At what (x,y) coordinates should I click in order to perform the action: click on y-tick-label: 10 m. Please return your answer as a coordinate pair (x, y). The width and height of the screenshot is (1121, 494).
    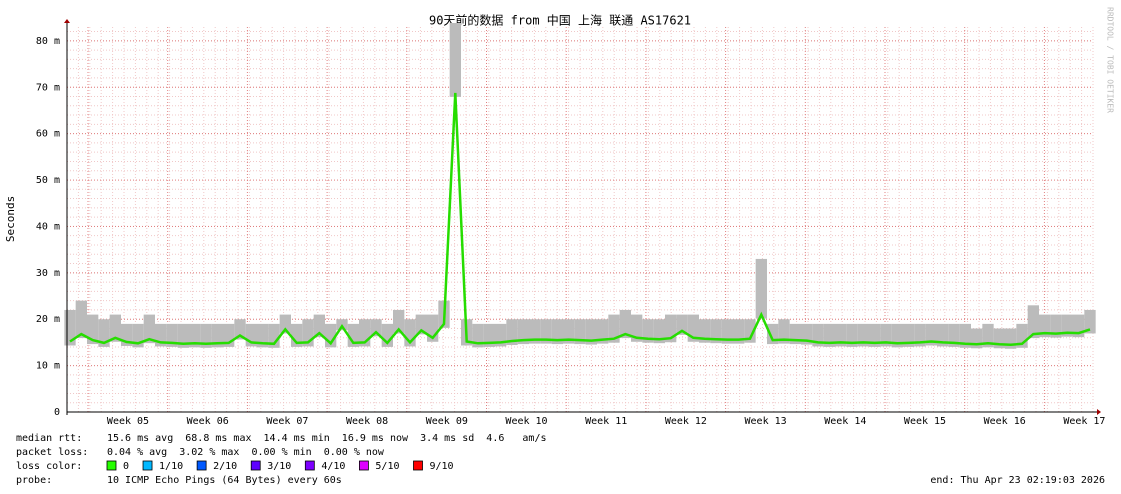
    Looking at the image, I should click on (48, 366).